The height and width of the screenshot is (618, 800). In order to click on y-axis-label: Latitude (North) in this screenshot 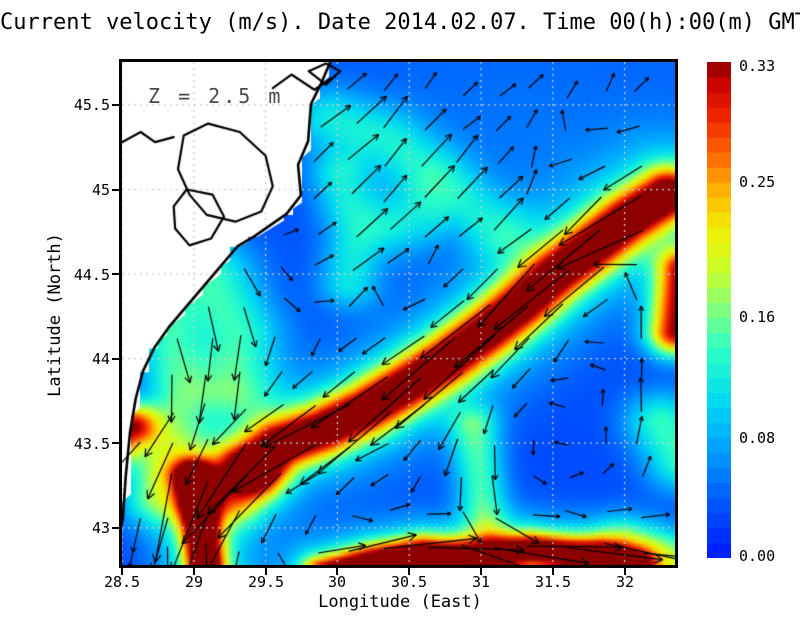, I will do `click(55, 315)`.